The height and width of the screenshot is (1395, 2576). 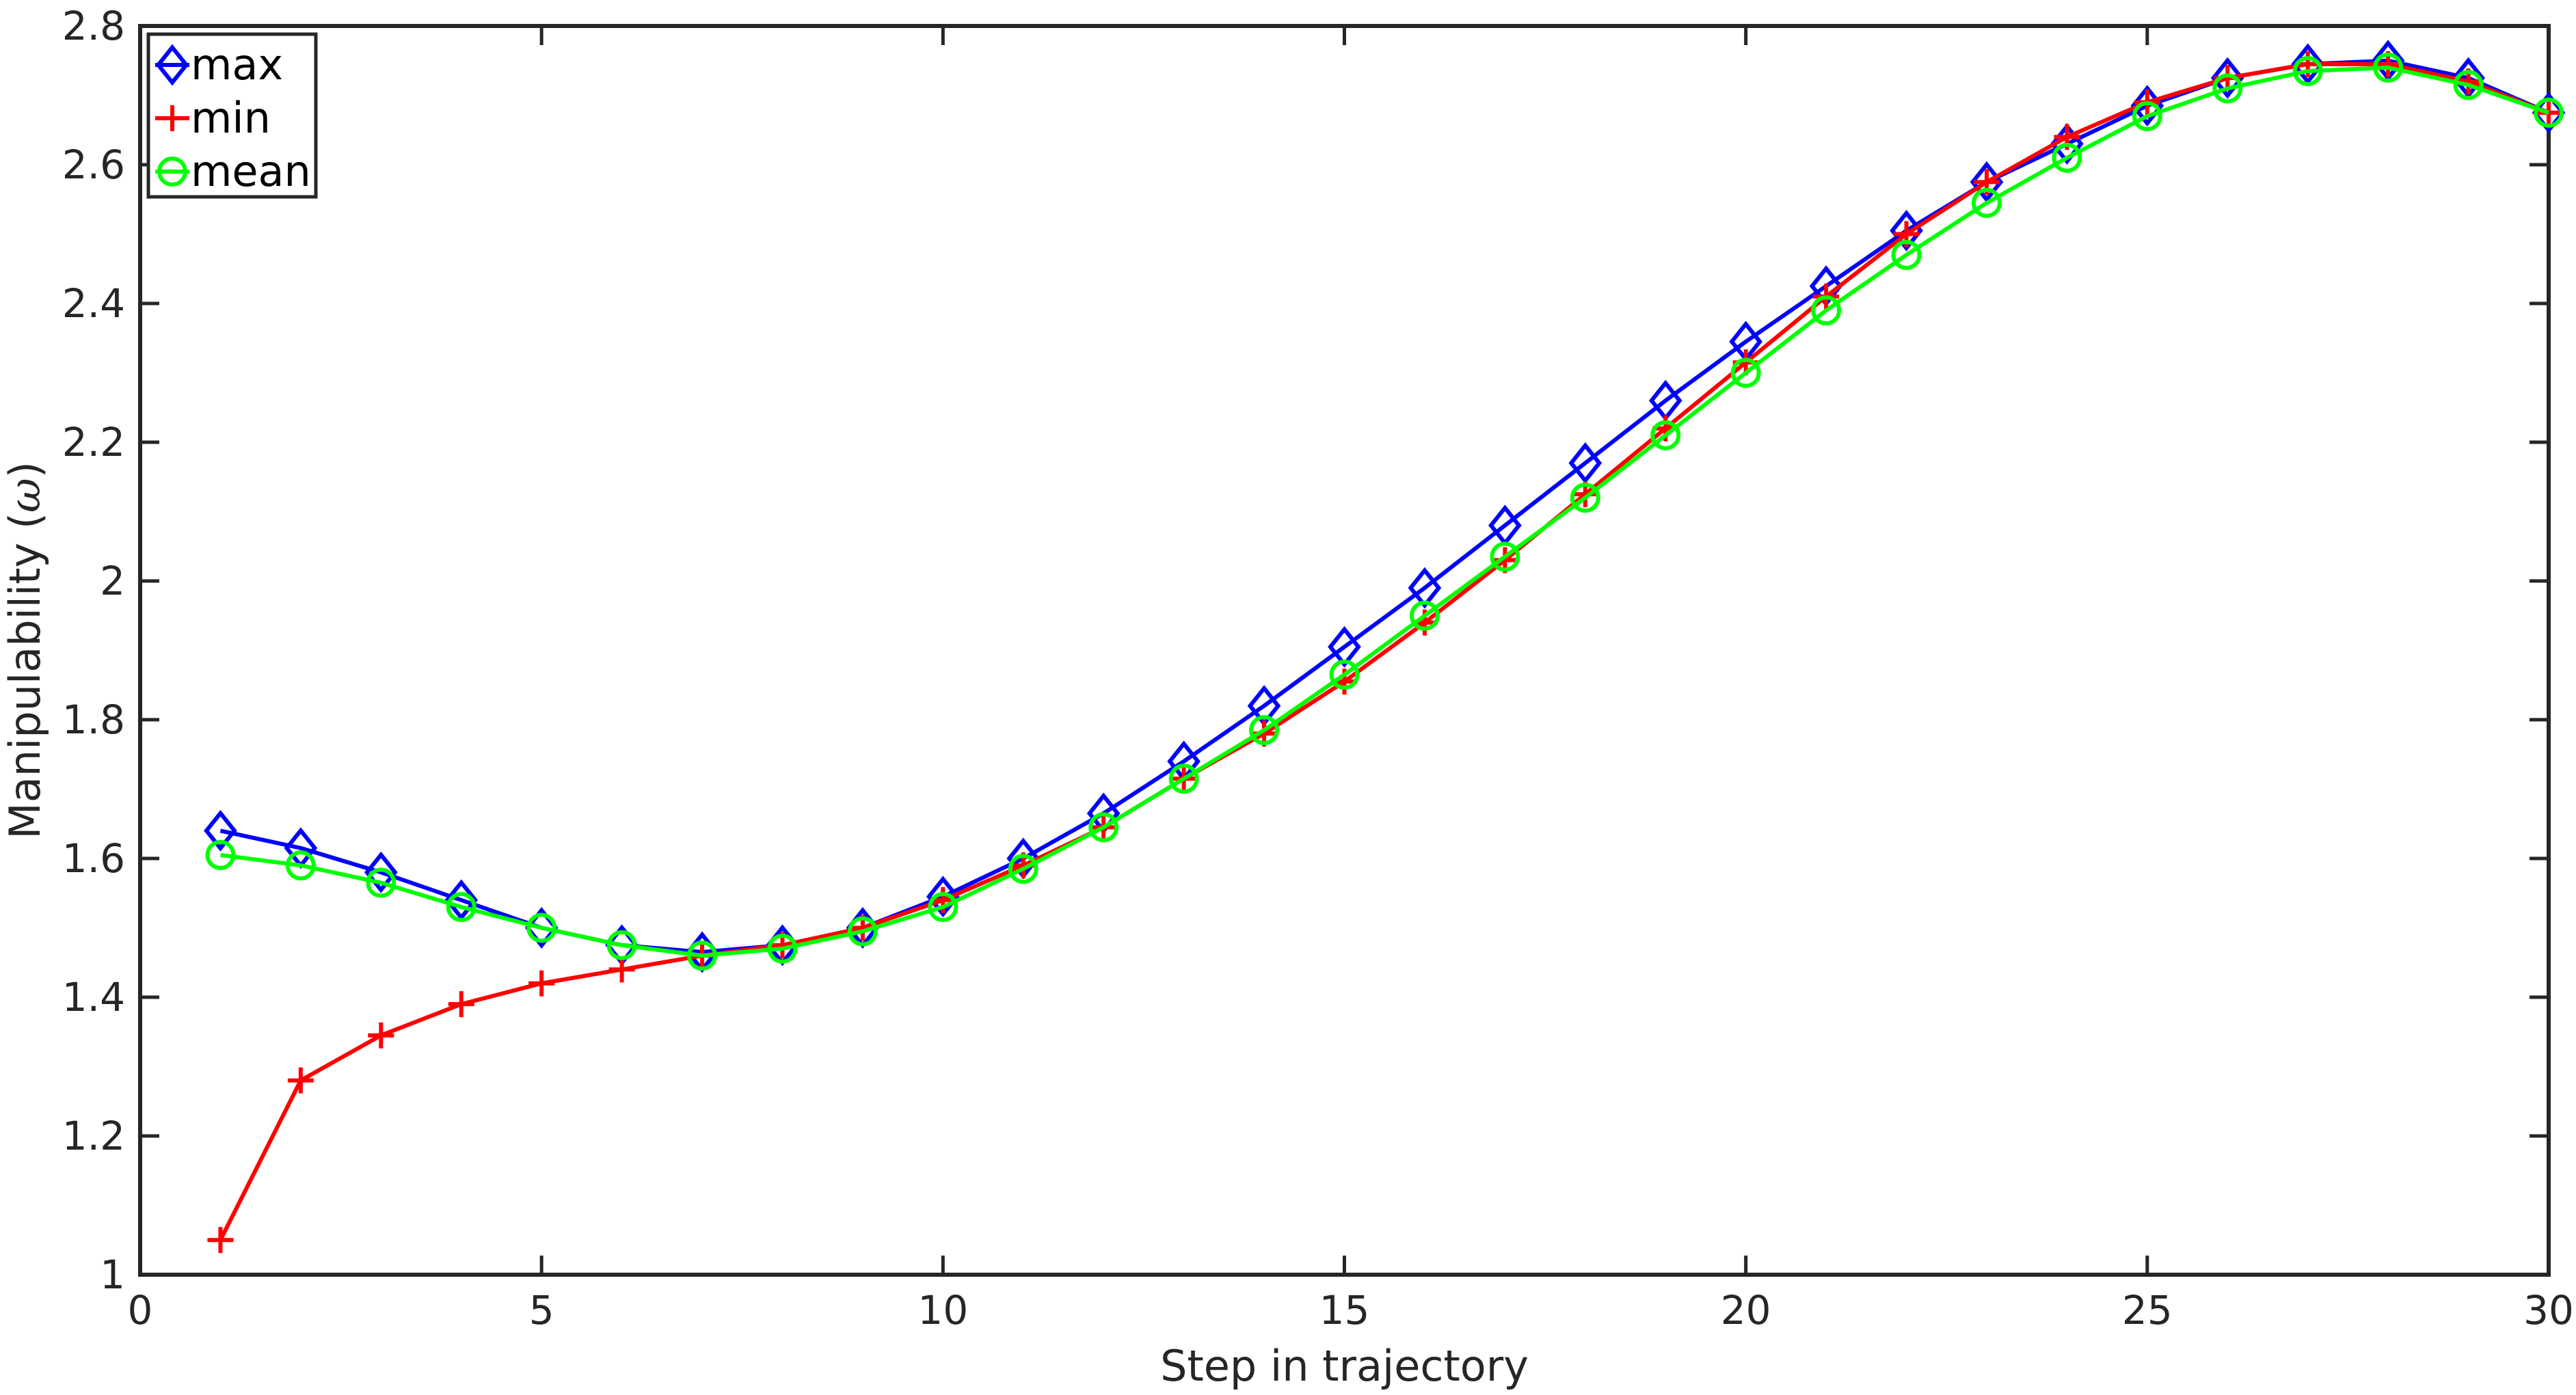 I want to click on y-axis-title: Manipulability (ω), so click(x=25, y=650).